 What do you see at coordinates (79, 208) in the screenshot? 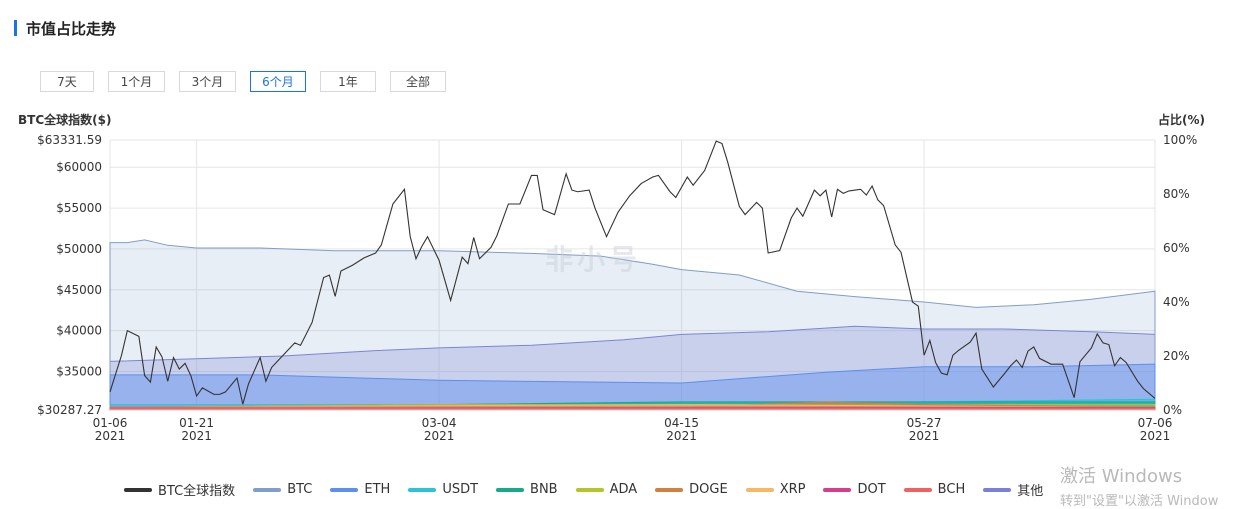
I see `left-tick-label: $55000` at bounding box center [79, 208].